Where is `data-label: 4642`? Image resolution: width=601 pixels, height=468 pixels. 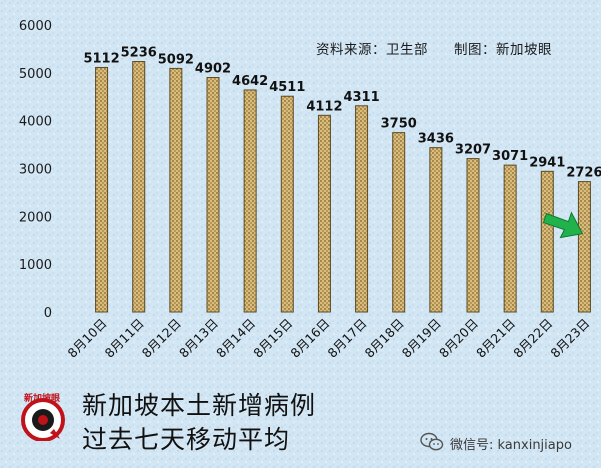 data-label: 4642 is located at coordinates (250, 81).